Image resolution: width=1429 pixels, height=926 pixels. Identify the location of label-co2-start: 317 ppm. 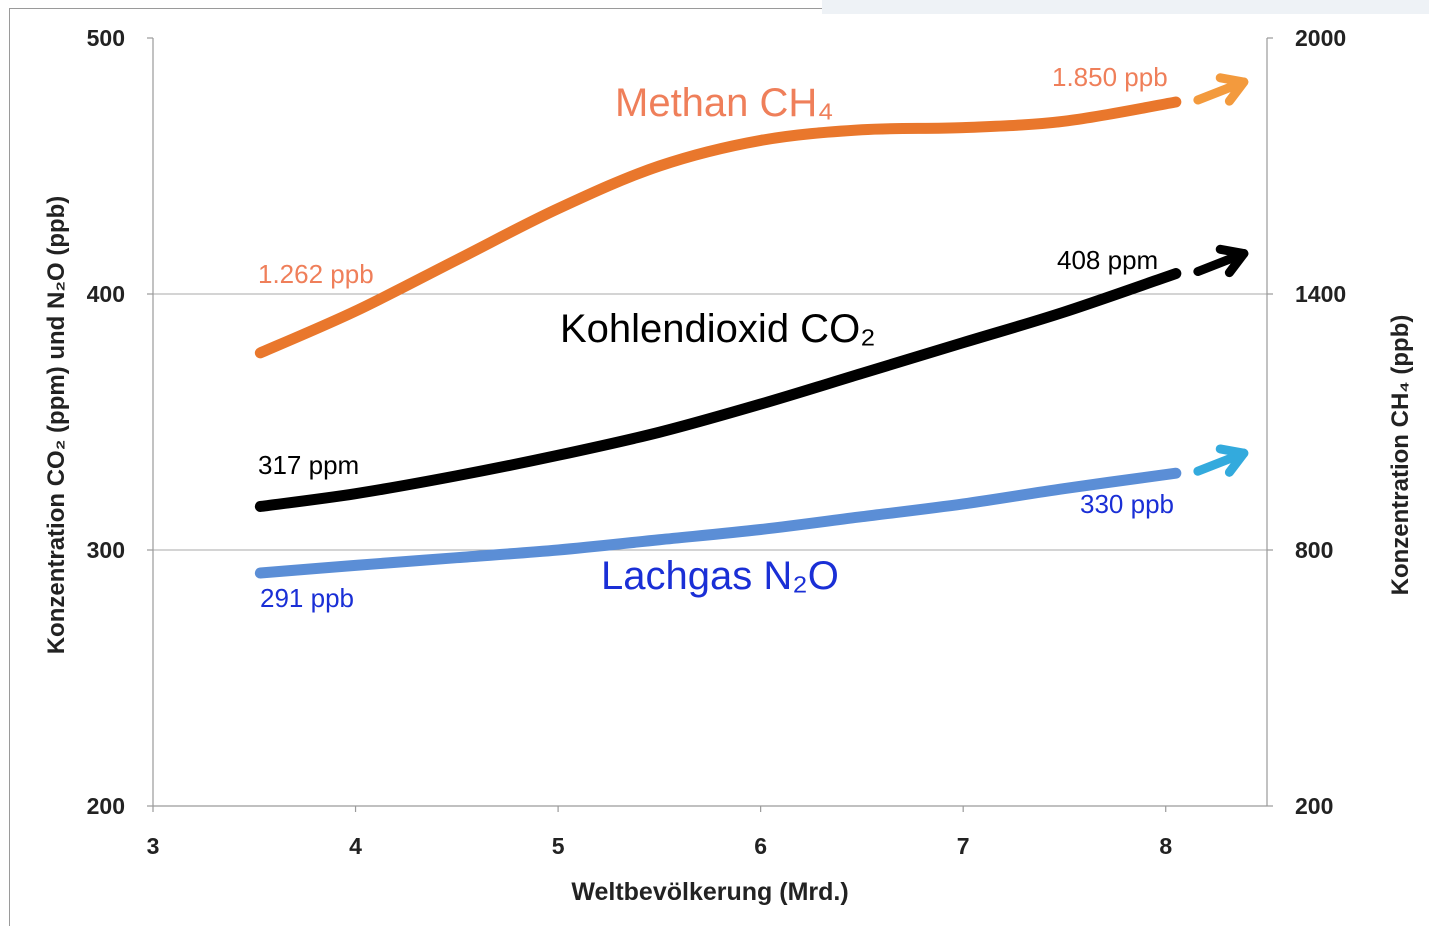
(308, 465).